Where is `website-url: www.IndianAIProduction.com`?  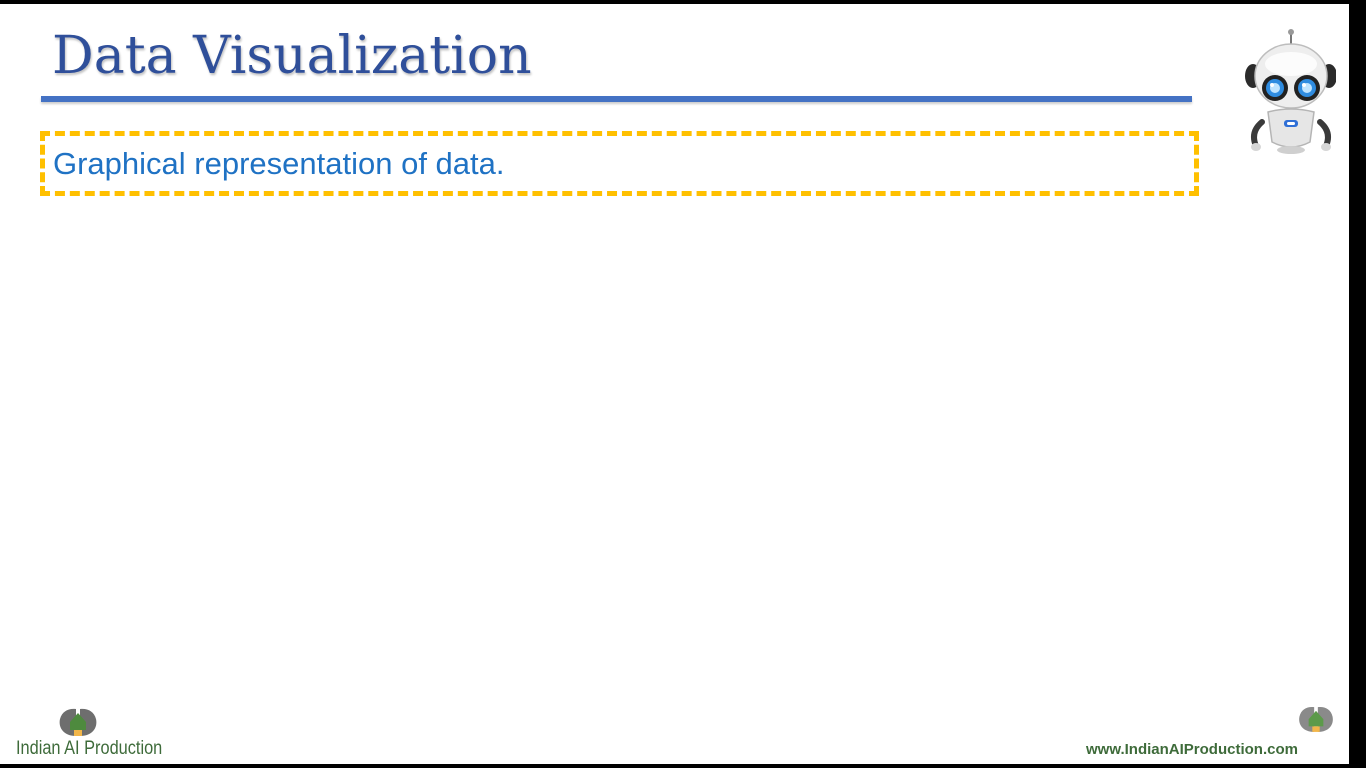
website-url: www.IndianAIProduction.com is located at coordinates (1192, 749).